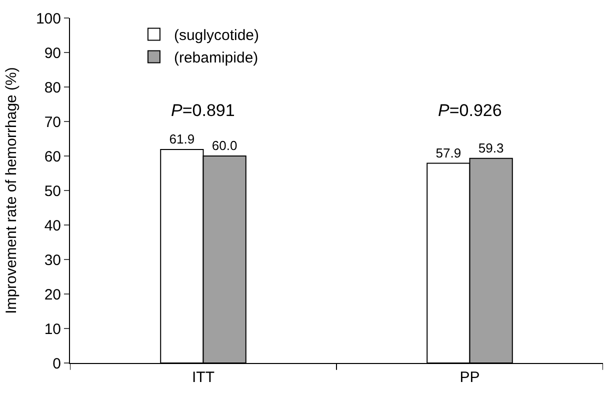 This screenshot has width=613, height=403. I want to click on x-tick-label: PP, so click(470, 377).